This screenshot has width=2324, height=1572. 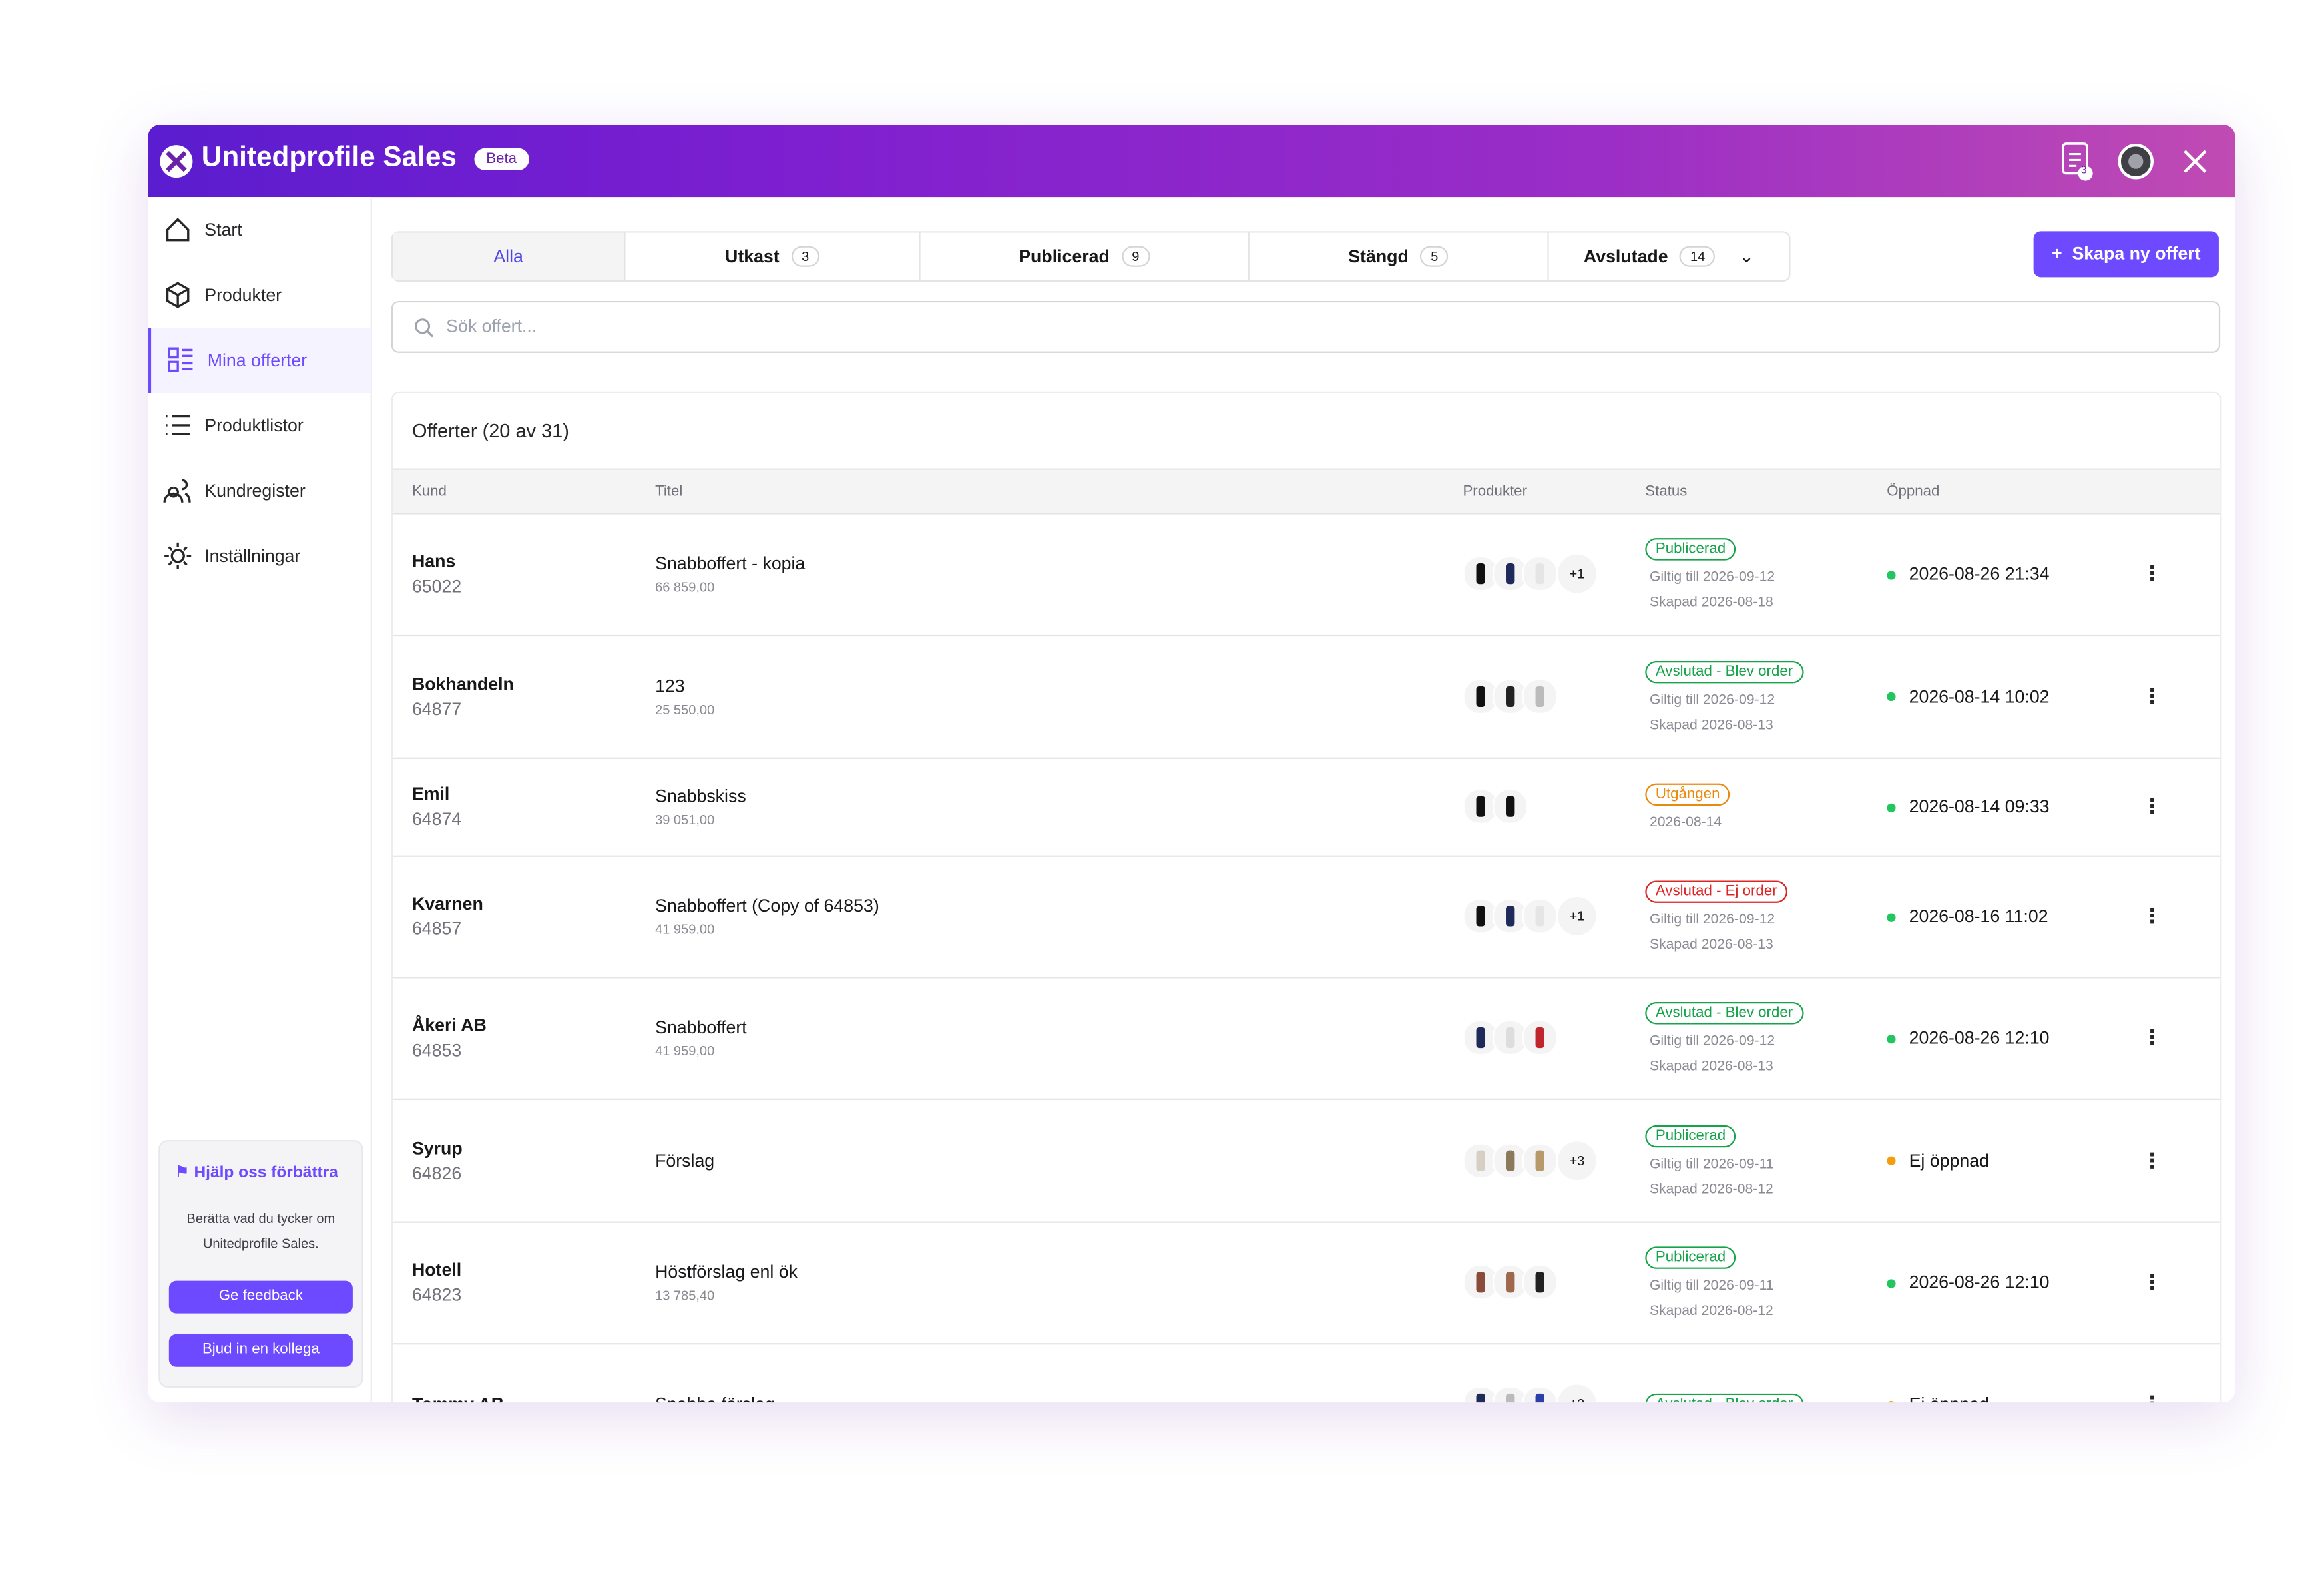 What do you see at coordinates (1625, 256) in the screenshot?
I see `tab-label: Avslutade` at bounding box center [1625, 256].